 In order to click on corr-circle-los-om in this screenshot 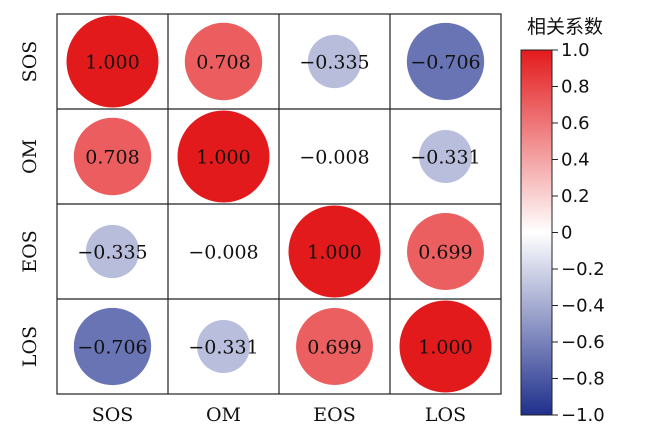, I will do `click(223, 346)`.